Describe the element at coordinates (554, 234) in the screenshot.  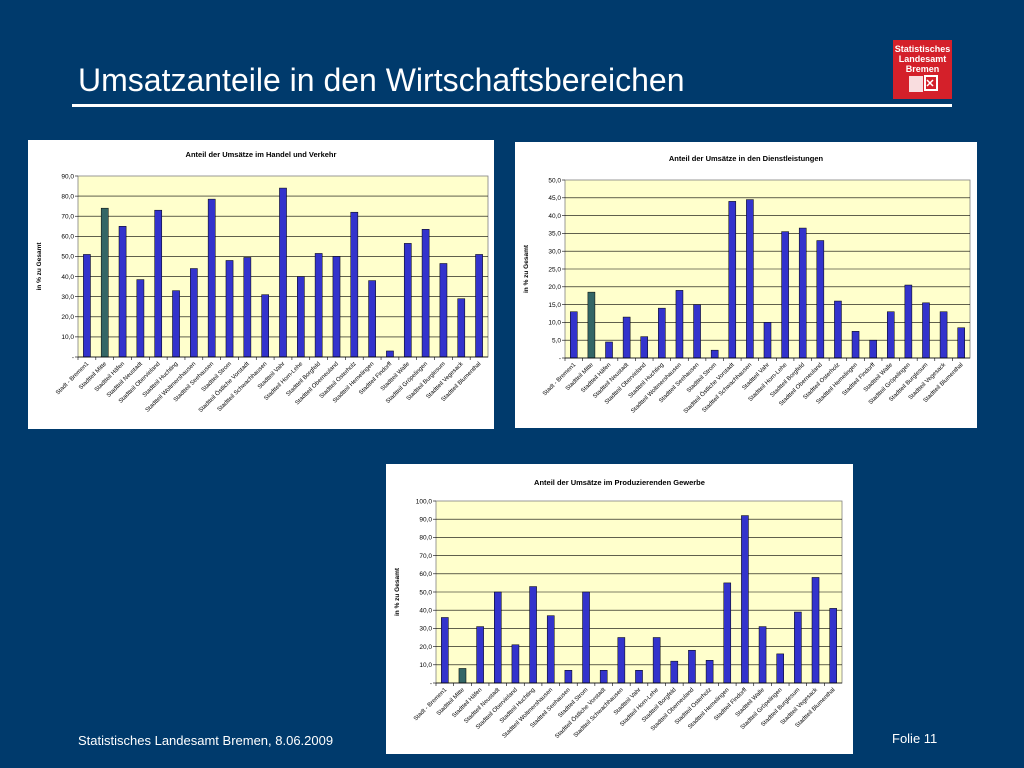
I see `y-tick-label: 35,0` at that location.